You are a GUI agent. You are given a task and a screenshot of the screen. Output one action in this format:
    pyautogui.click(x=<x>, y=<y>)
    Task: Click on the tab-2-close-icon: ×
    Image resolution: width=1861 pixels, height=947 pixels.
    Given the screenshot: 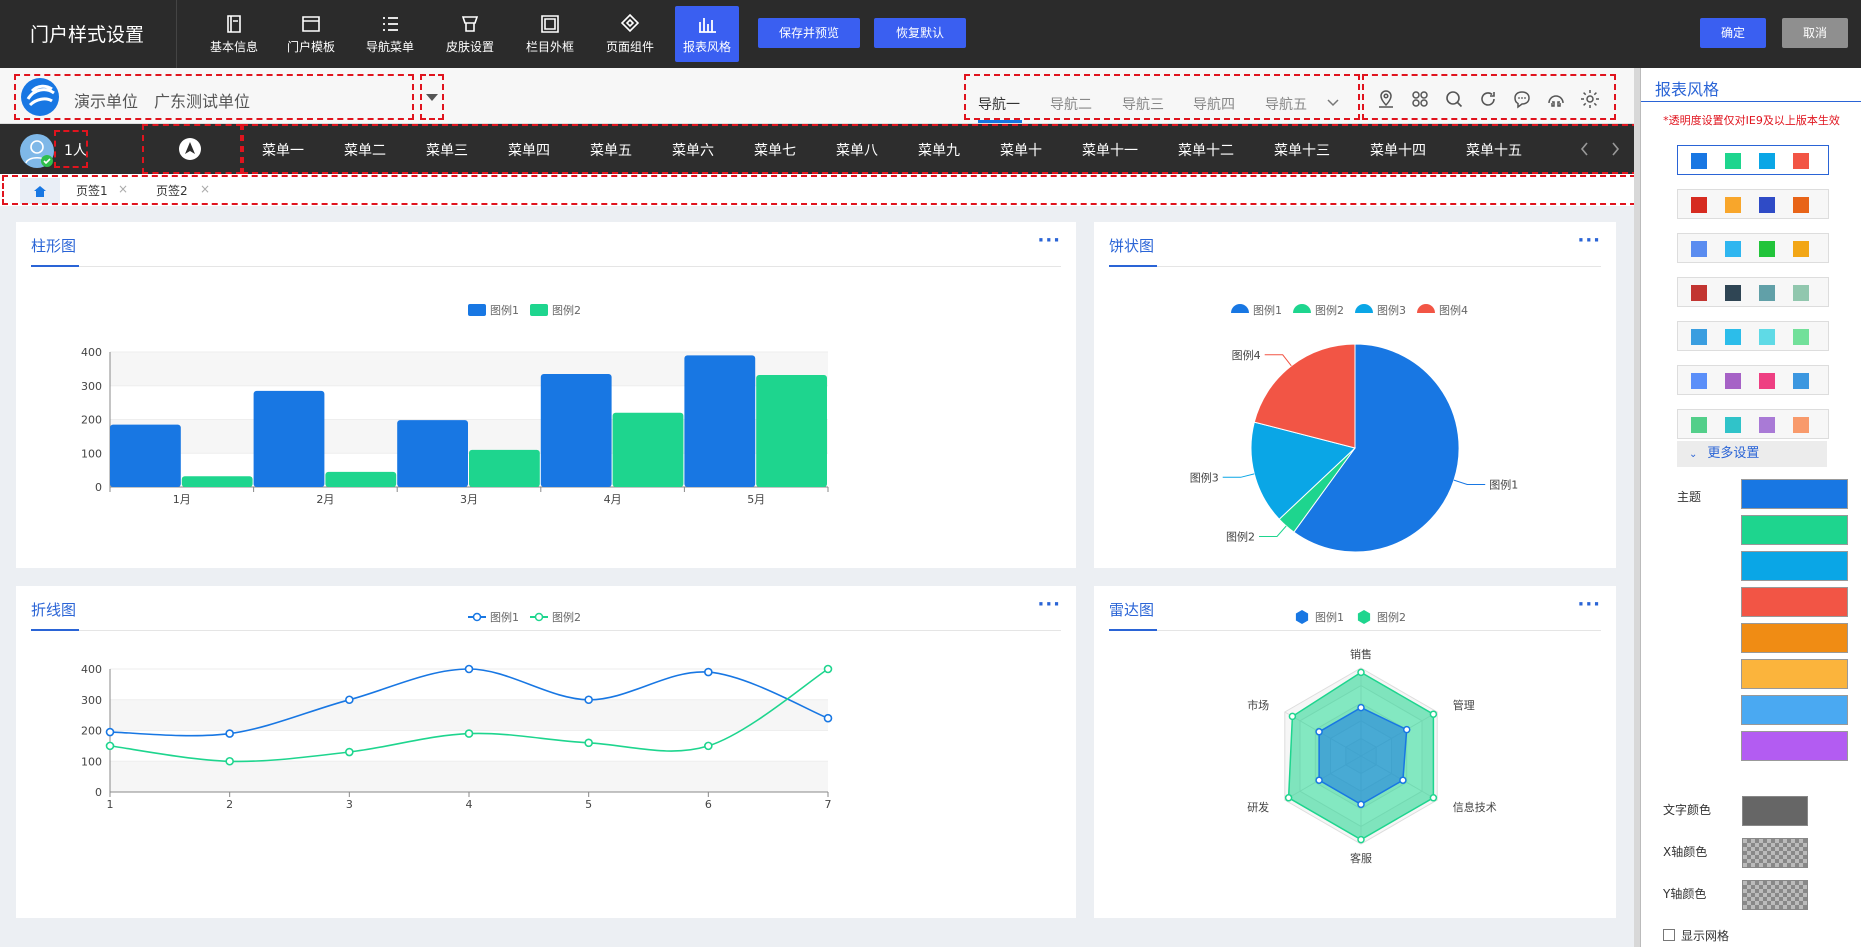 What is the action you would take?
    pyautogui.click(x=205, y=189)
    